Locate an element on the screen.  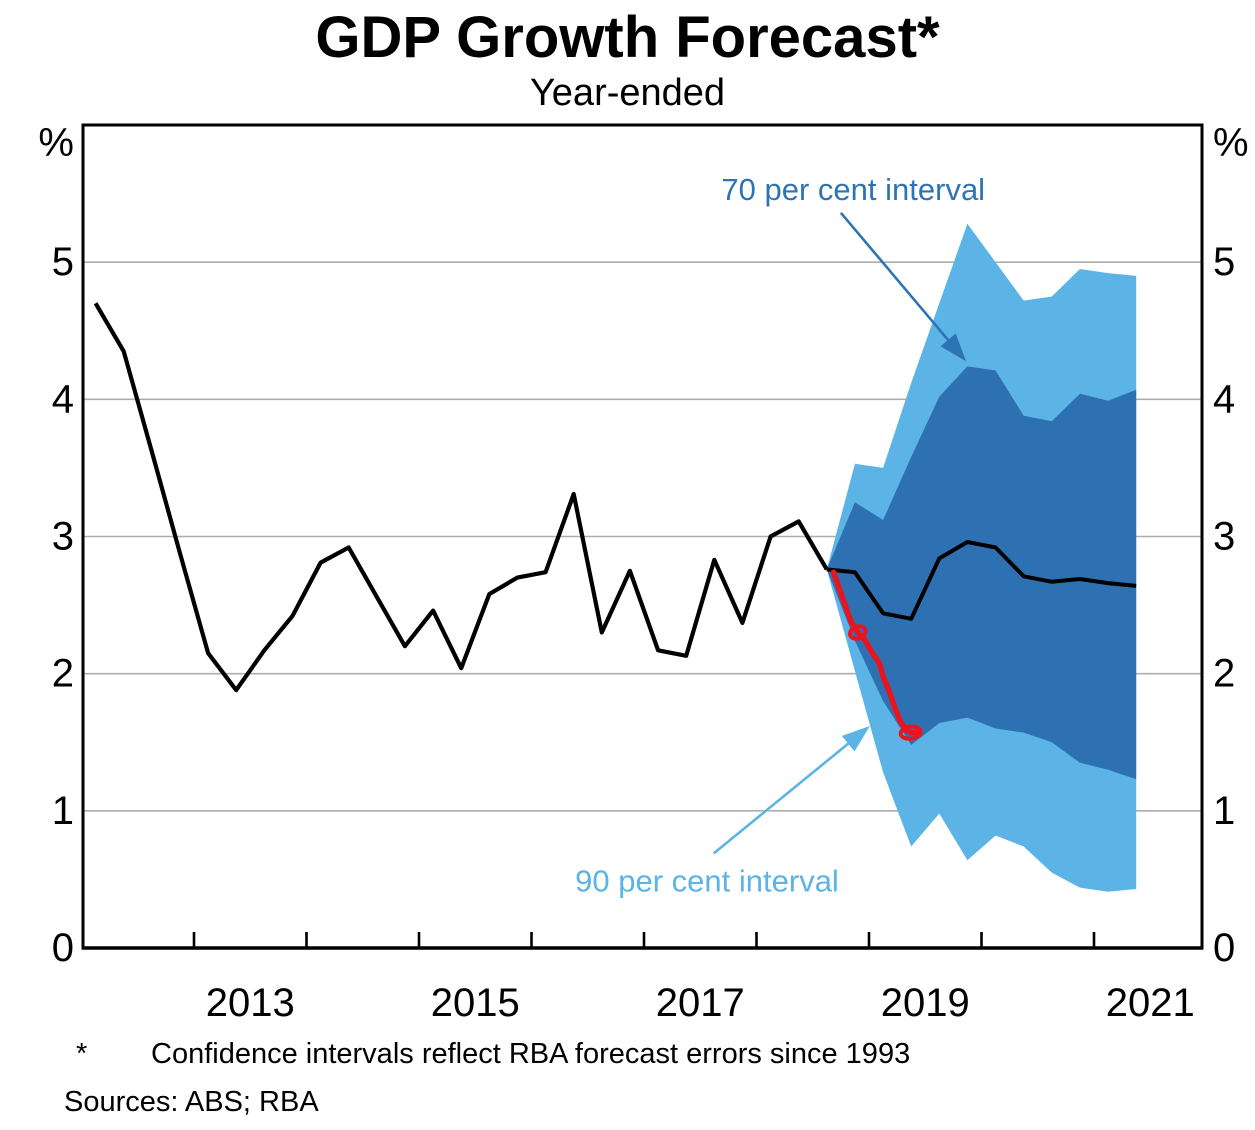
forecast-line is located at coordinates (981, 580).